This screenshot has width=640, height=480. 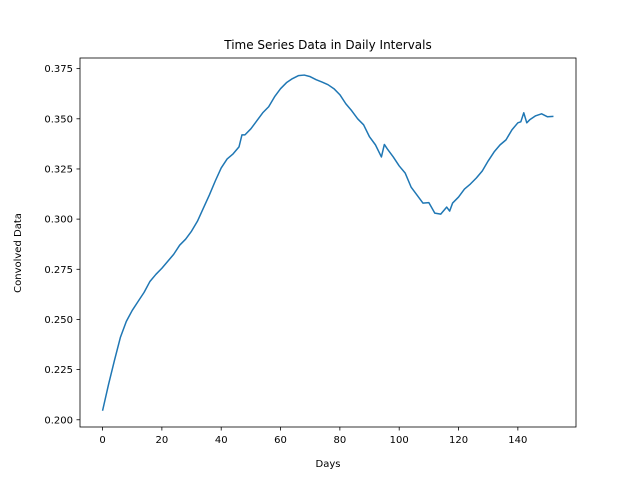 I want to click on x-tick-label: 140, so click(x=517, y=440).